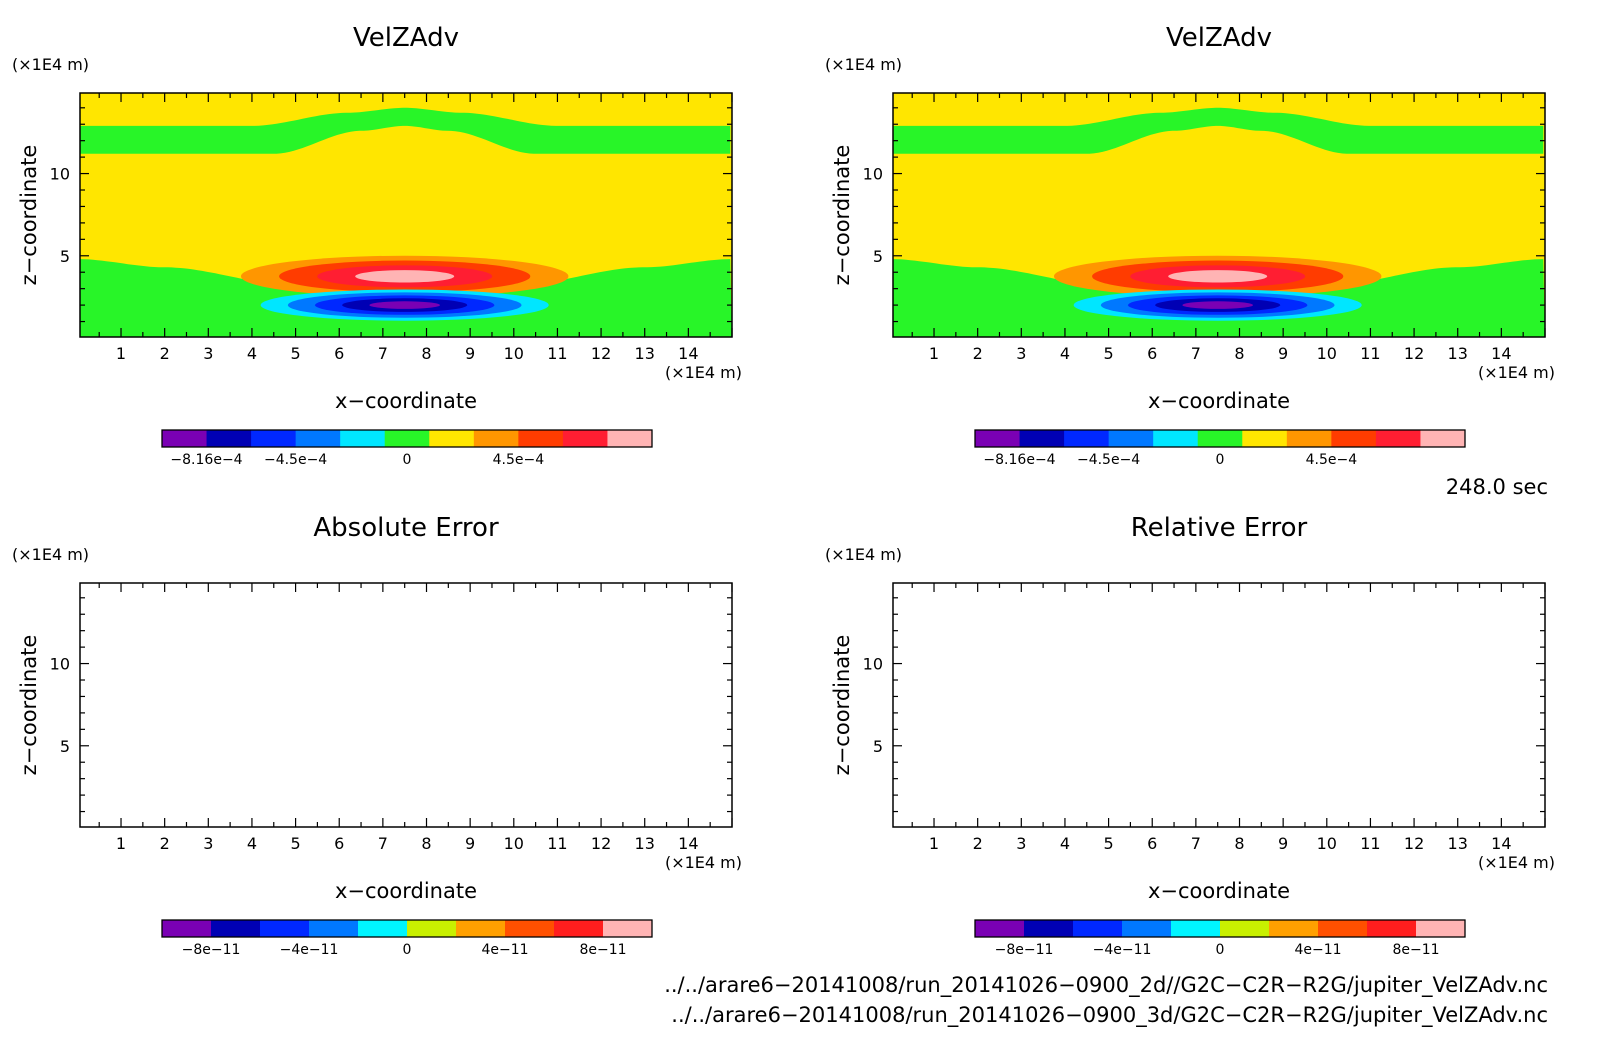  What do you see at coordinates (519, 460) in the screenshot?
I see `colorbar-label: 4.5e−4` at bounding box center [519, 460].